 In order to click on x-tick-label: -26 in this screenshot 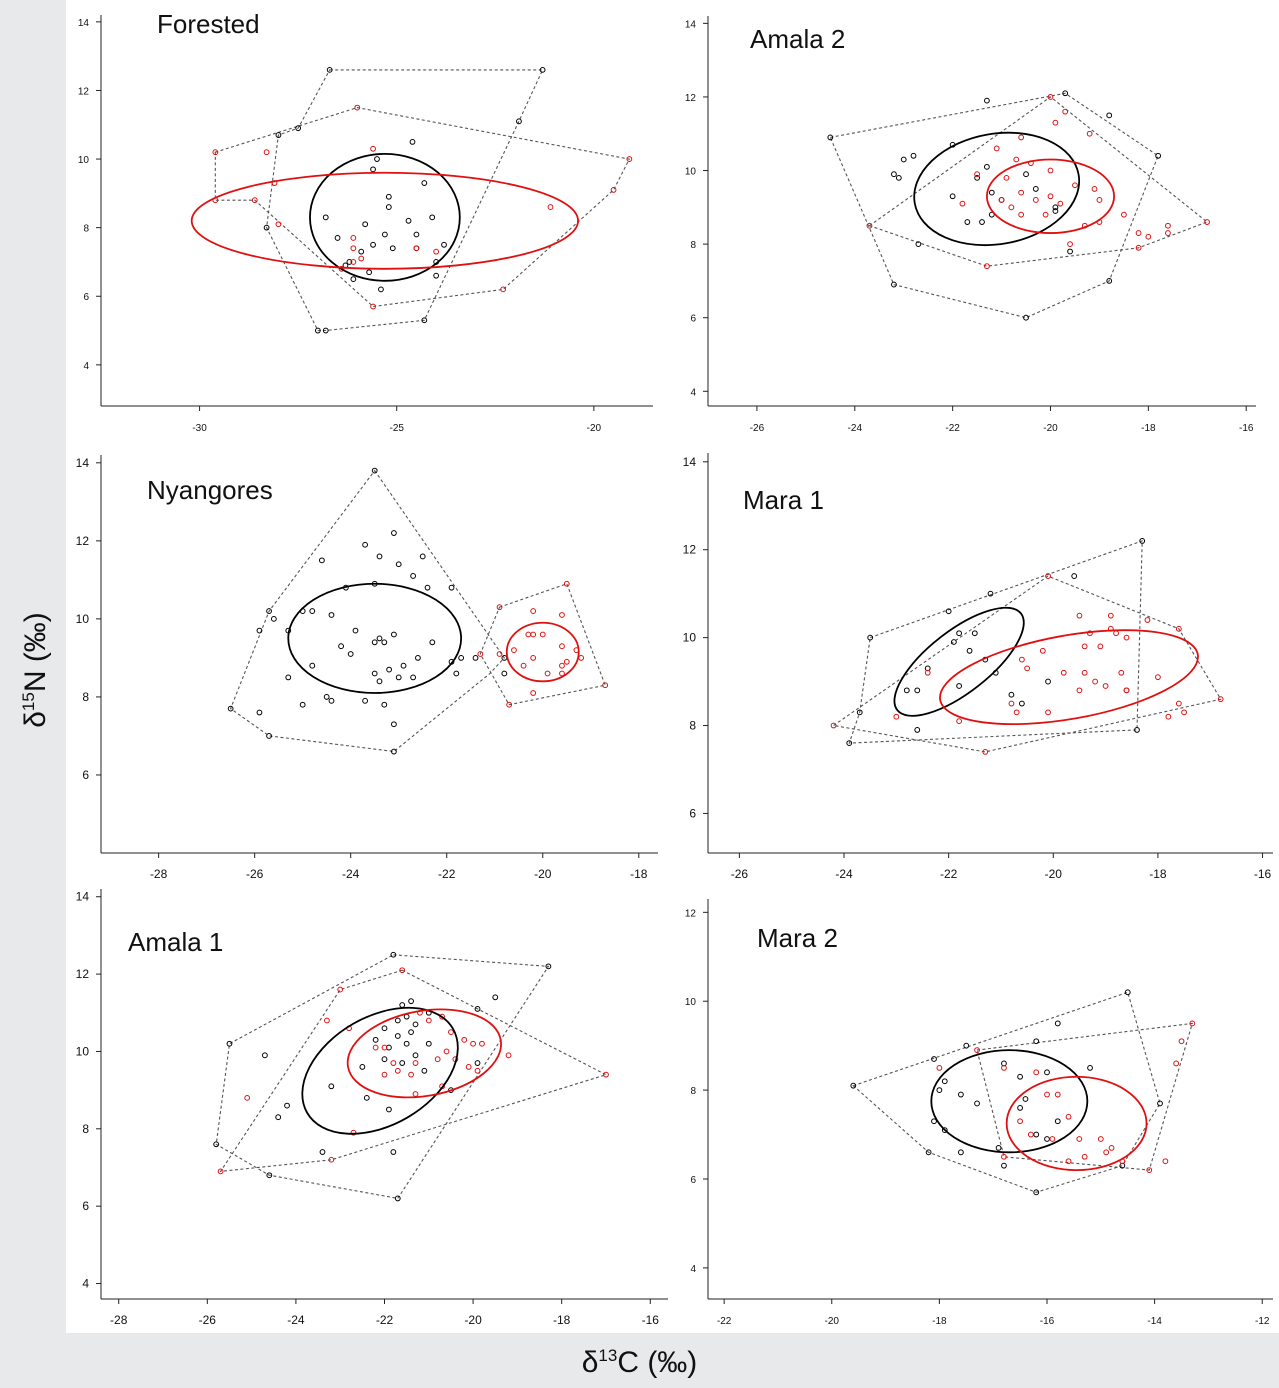, I will do `click(208, 1320)`.